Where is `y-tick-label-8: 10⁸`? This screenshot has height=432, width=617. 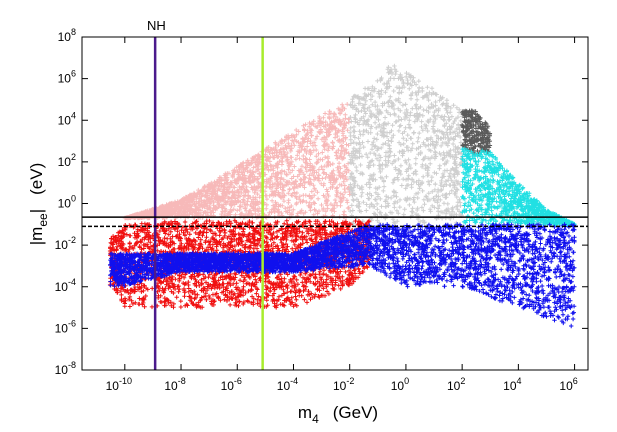 y-tick-label-8: 10⁸ is located at coordinates (67, 35).